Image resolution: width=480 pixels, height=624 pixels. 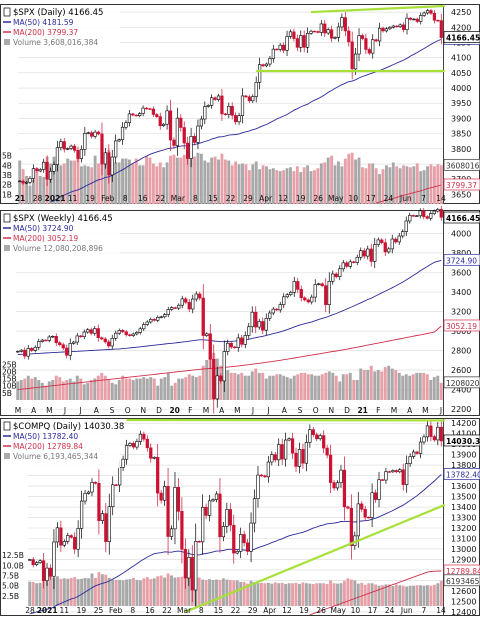 What do you see at coordinates (73, 198) in the screenshot?
I see `x-tick-label: 11` at bounding box center [73, 198].